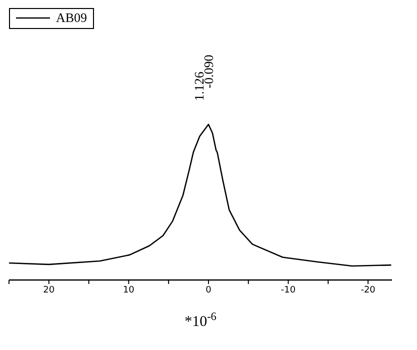 This screenshot has height=350, width=417. Describe the element at coordinates (72, 18) in the screenshot. I see `legend-label: AB09` at that location.